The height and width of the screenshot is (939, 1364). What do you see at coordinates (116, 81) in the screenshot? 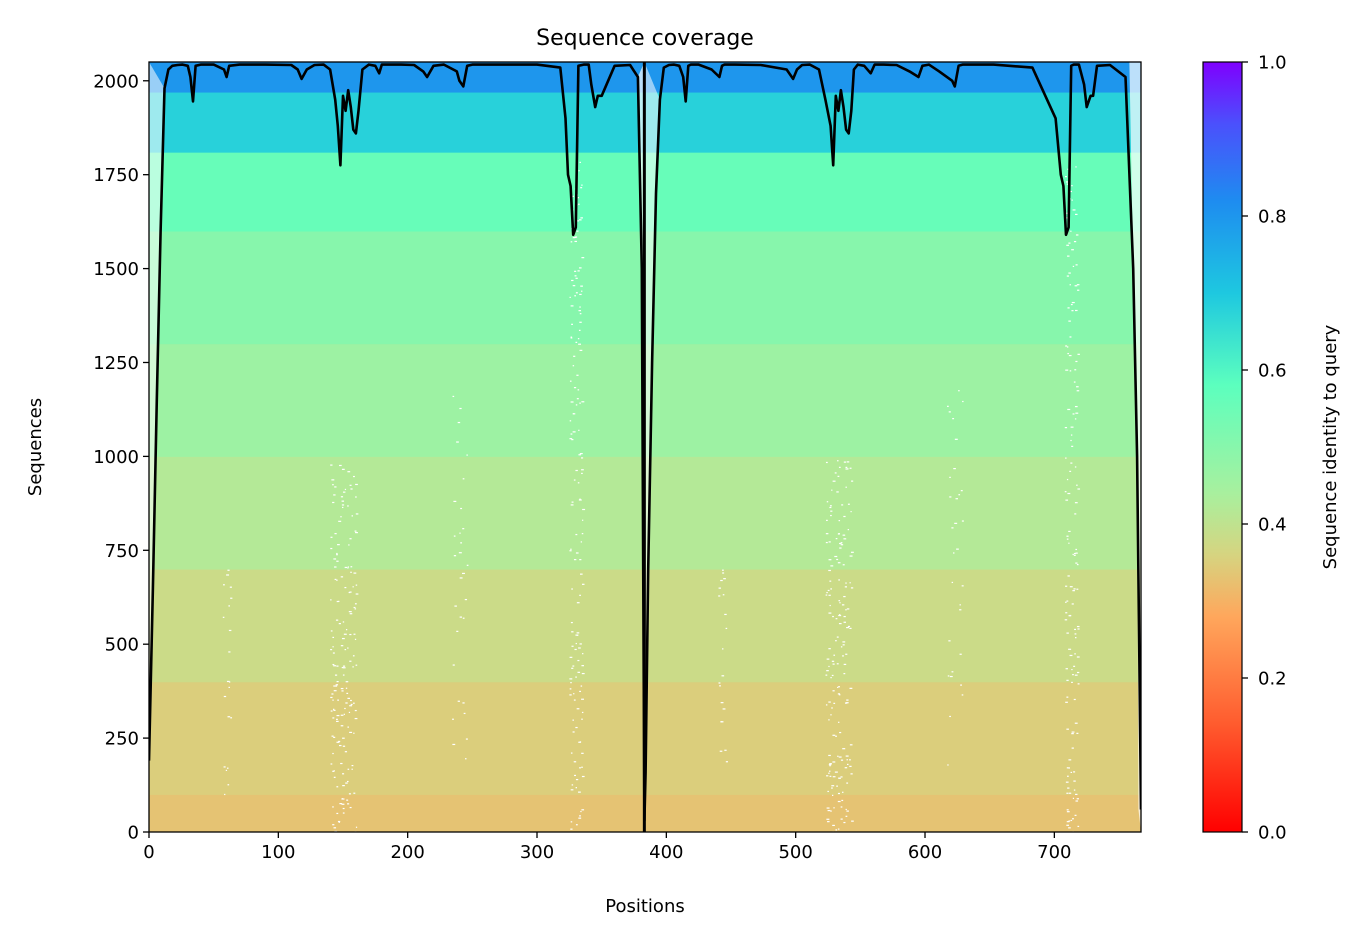
I see `y-tick-label: 2000` at bounding box center [116, 81].